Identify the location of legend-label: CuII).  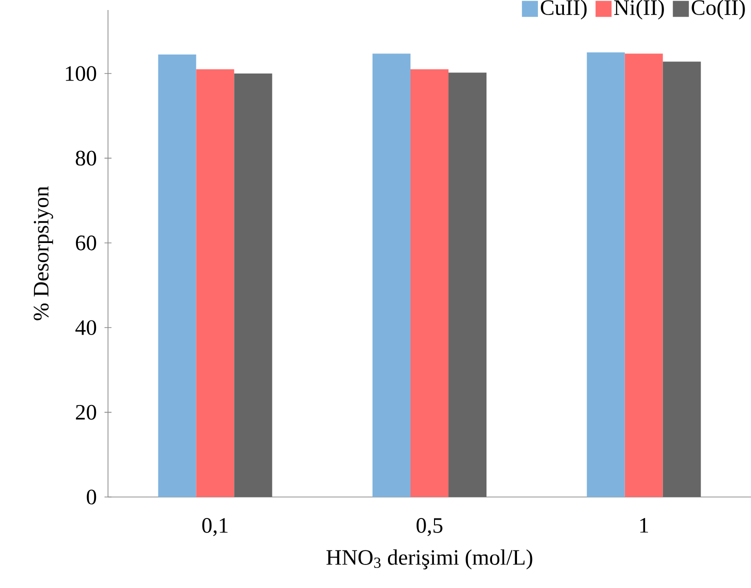
(563, 10).